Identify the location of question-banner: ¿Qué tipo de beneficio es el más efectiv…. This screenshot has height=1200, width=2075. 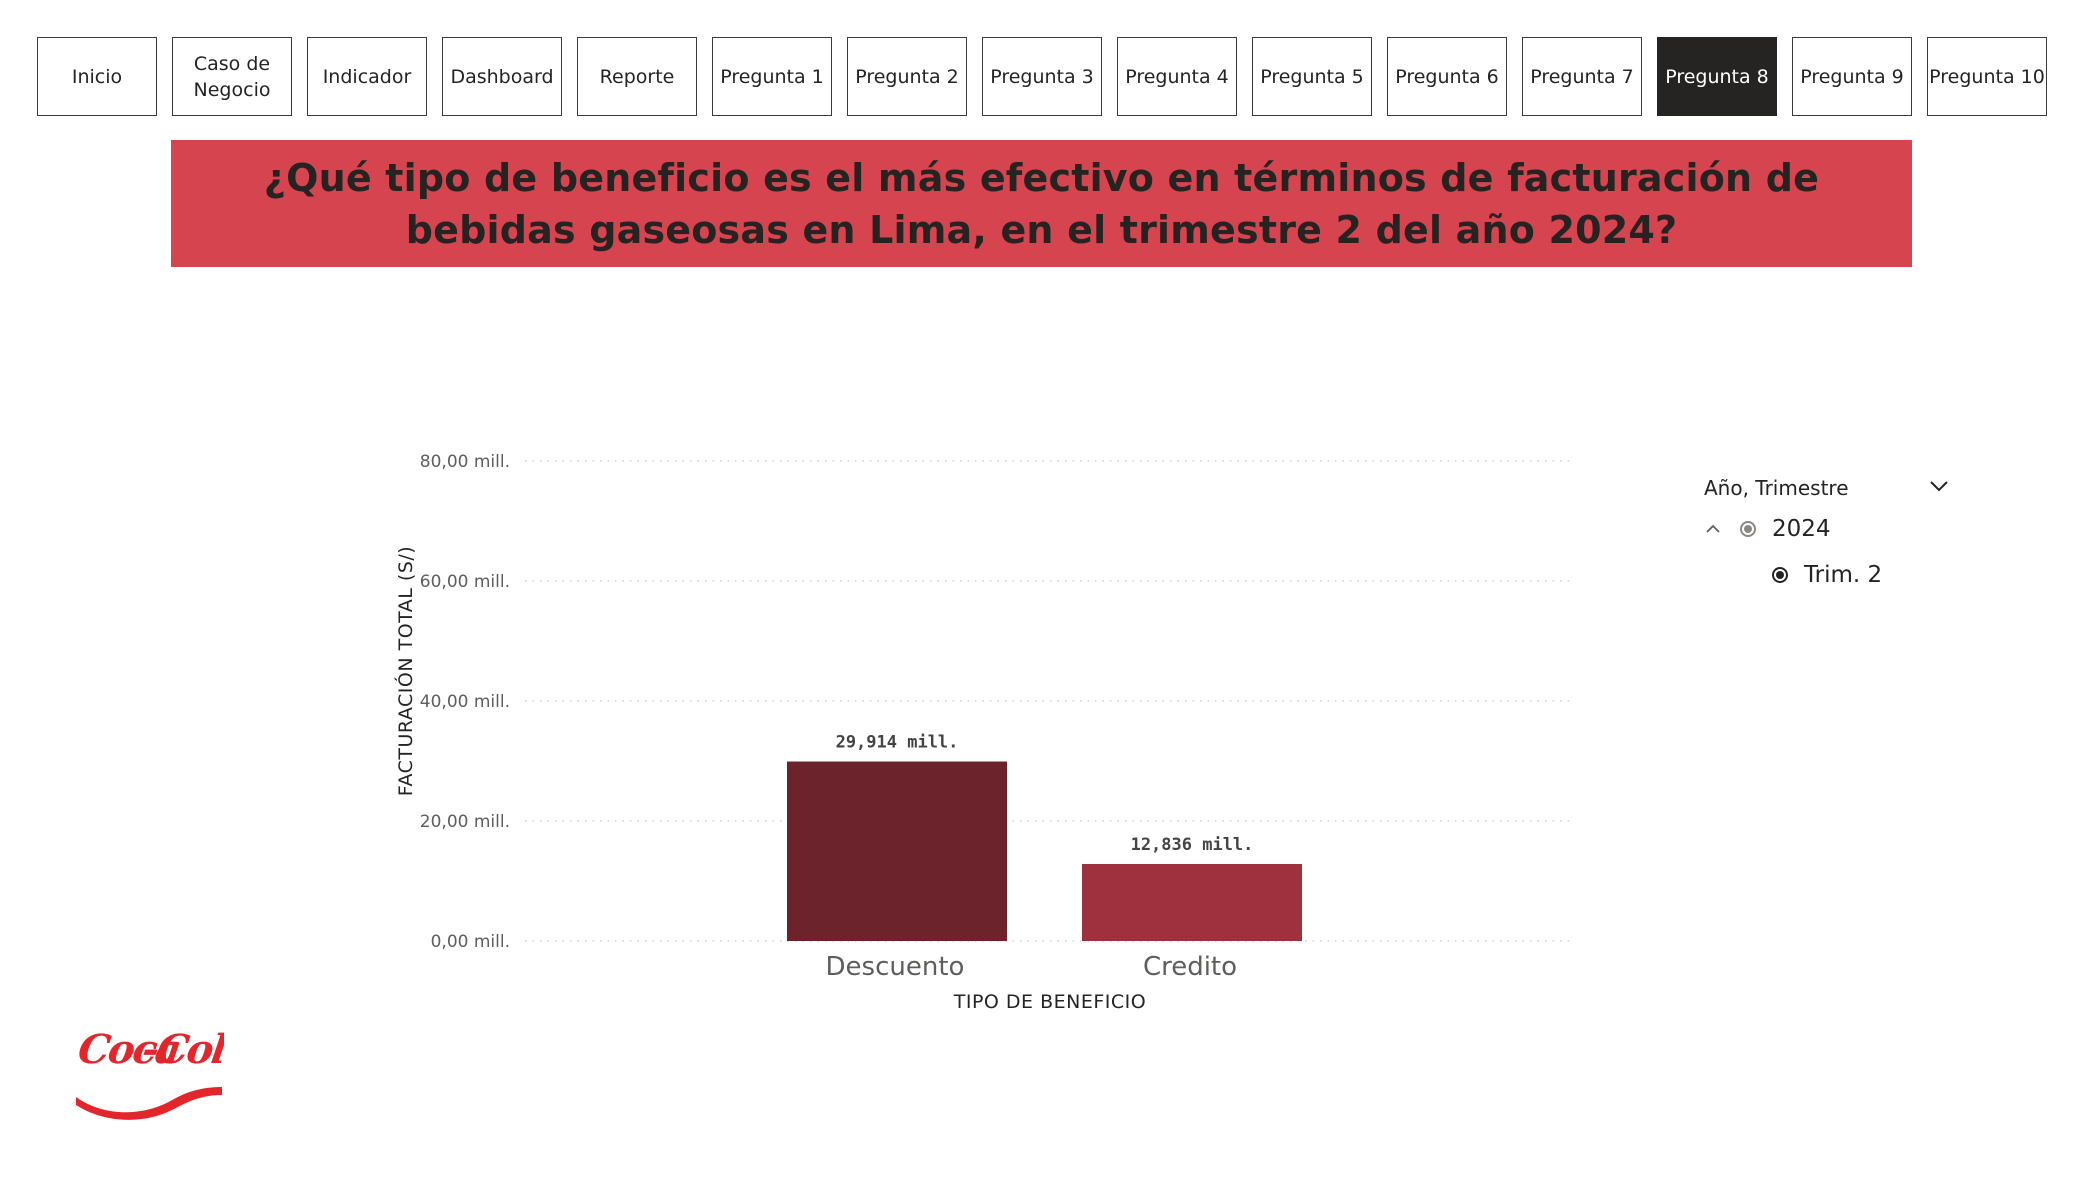
(1041, 203).